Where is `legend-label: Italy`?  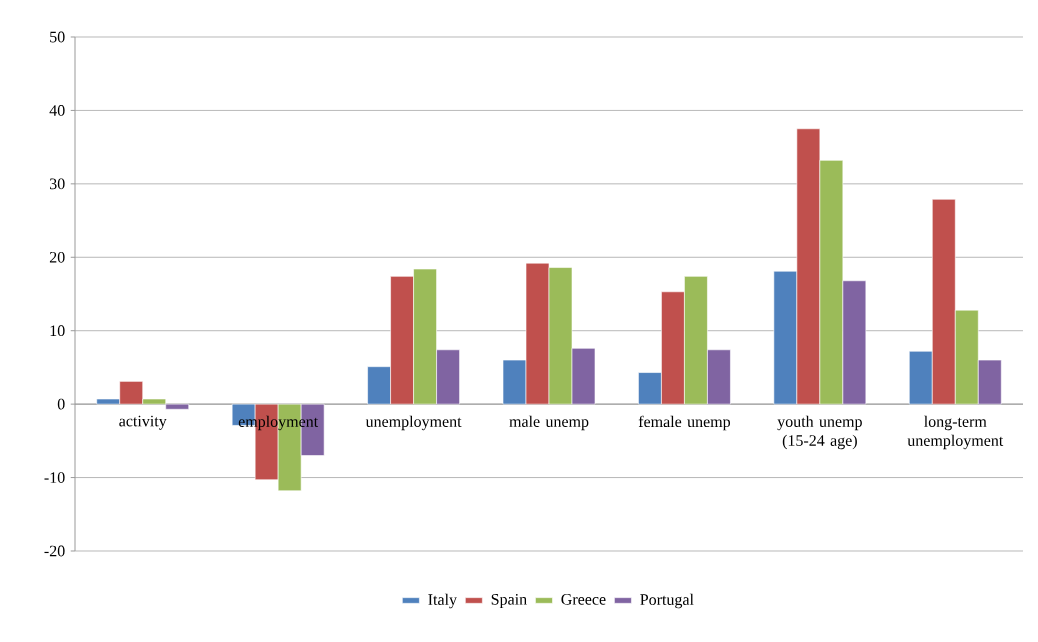 legend-label: Italy is located at coordinates (442, 601).